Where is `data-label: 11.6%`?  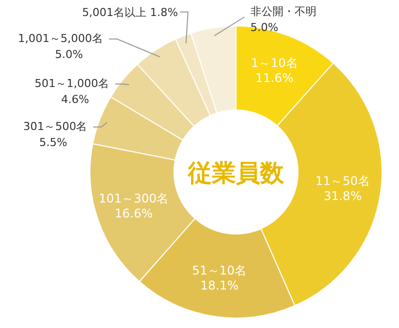 data-label: 11.6% is located at coordinates (274, 78).